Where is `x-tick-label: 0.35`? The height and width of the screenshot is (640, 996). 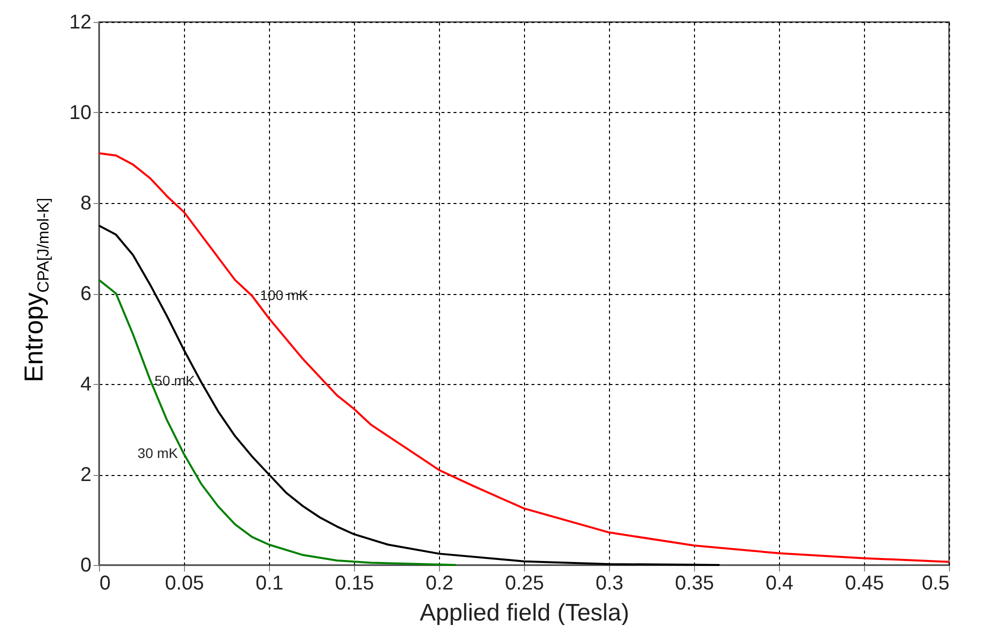
x-tick-label: 0.35 is located at coordinates (694, 583).